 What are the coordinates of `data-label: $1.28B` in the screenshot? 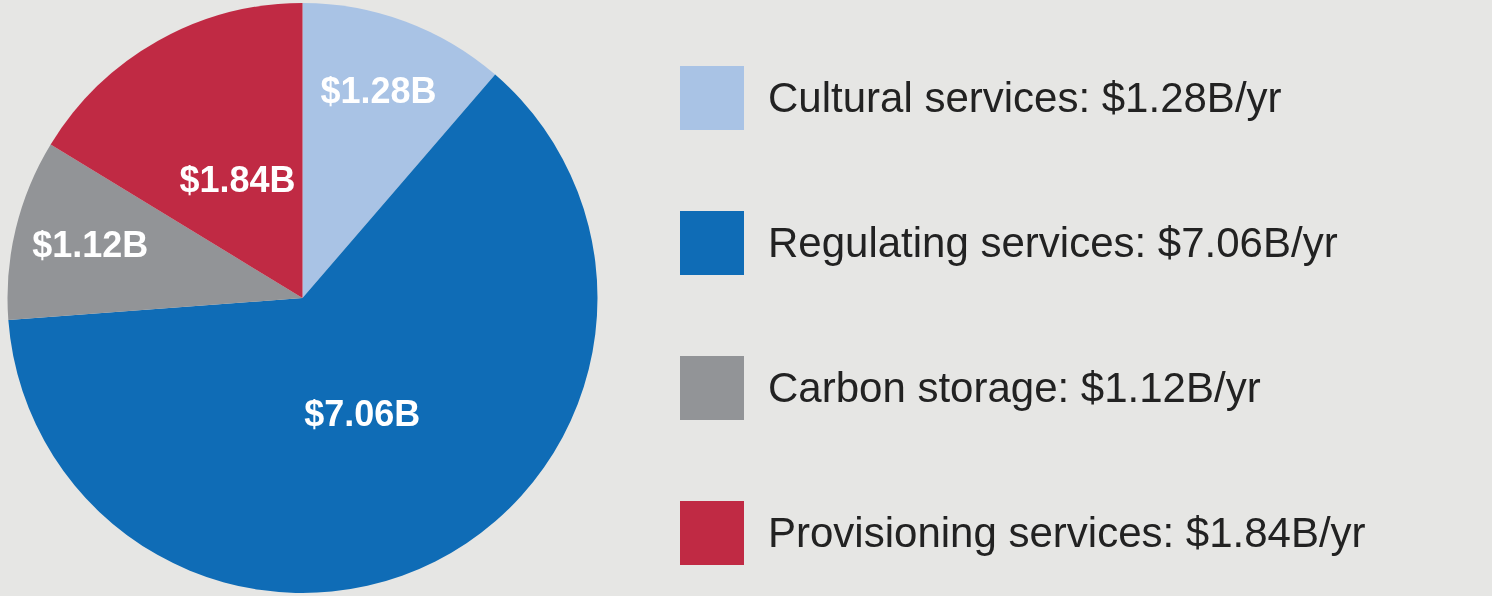 It's located at (378, 91).